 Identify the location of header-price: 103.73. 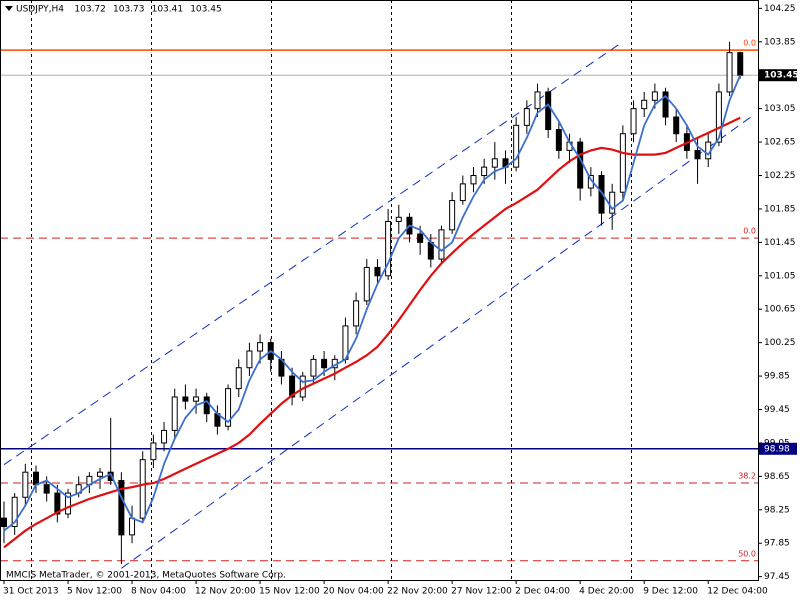
(129, 10).